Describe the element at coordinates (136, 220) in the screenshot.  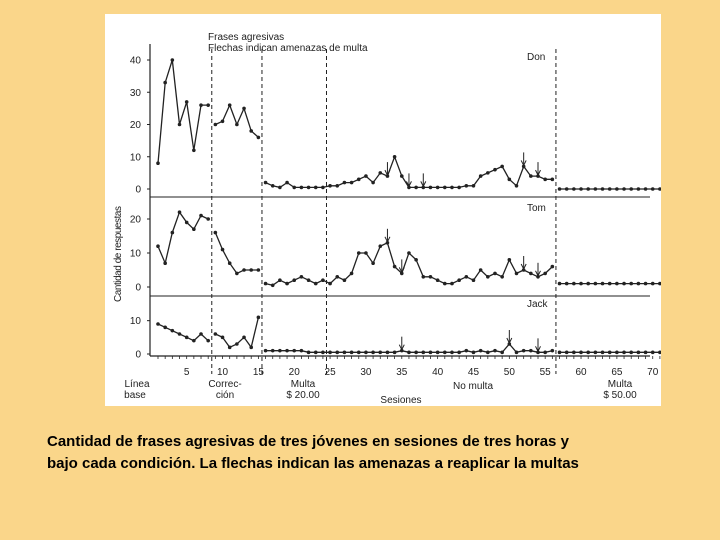
I see `y-tick-label: 20` at that location.